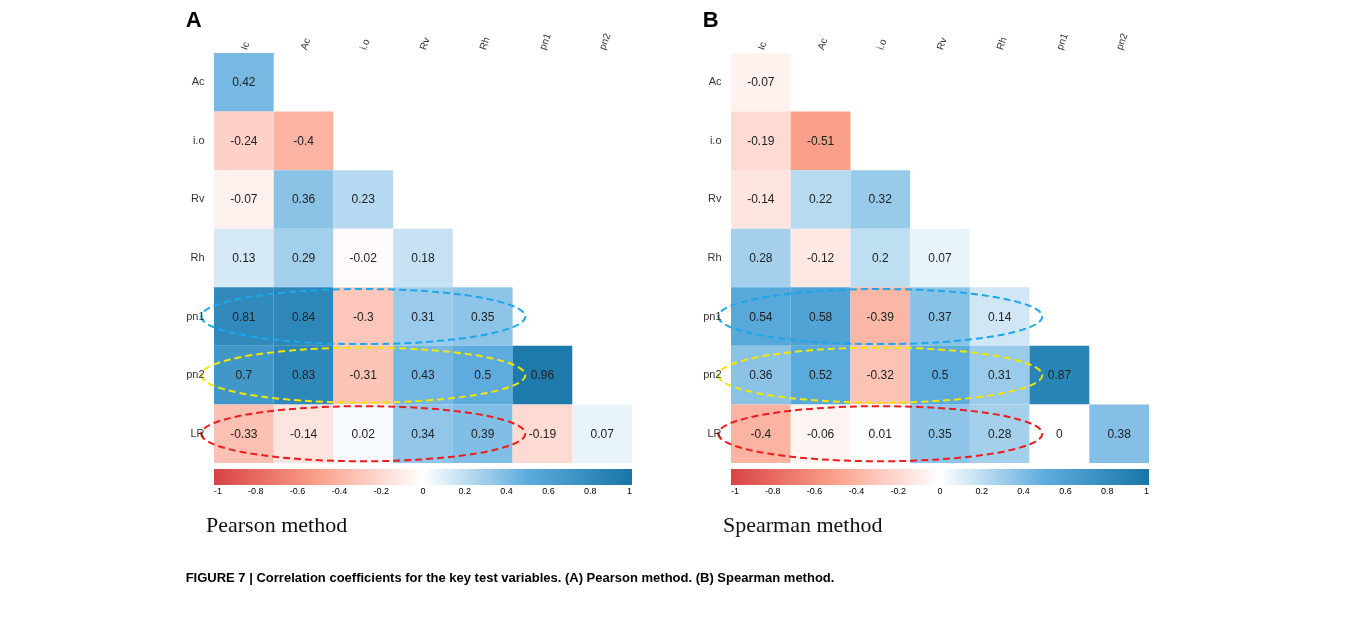  I want to click on data-label: -0.3, so click(363, 316).